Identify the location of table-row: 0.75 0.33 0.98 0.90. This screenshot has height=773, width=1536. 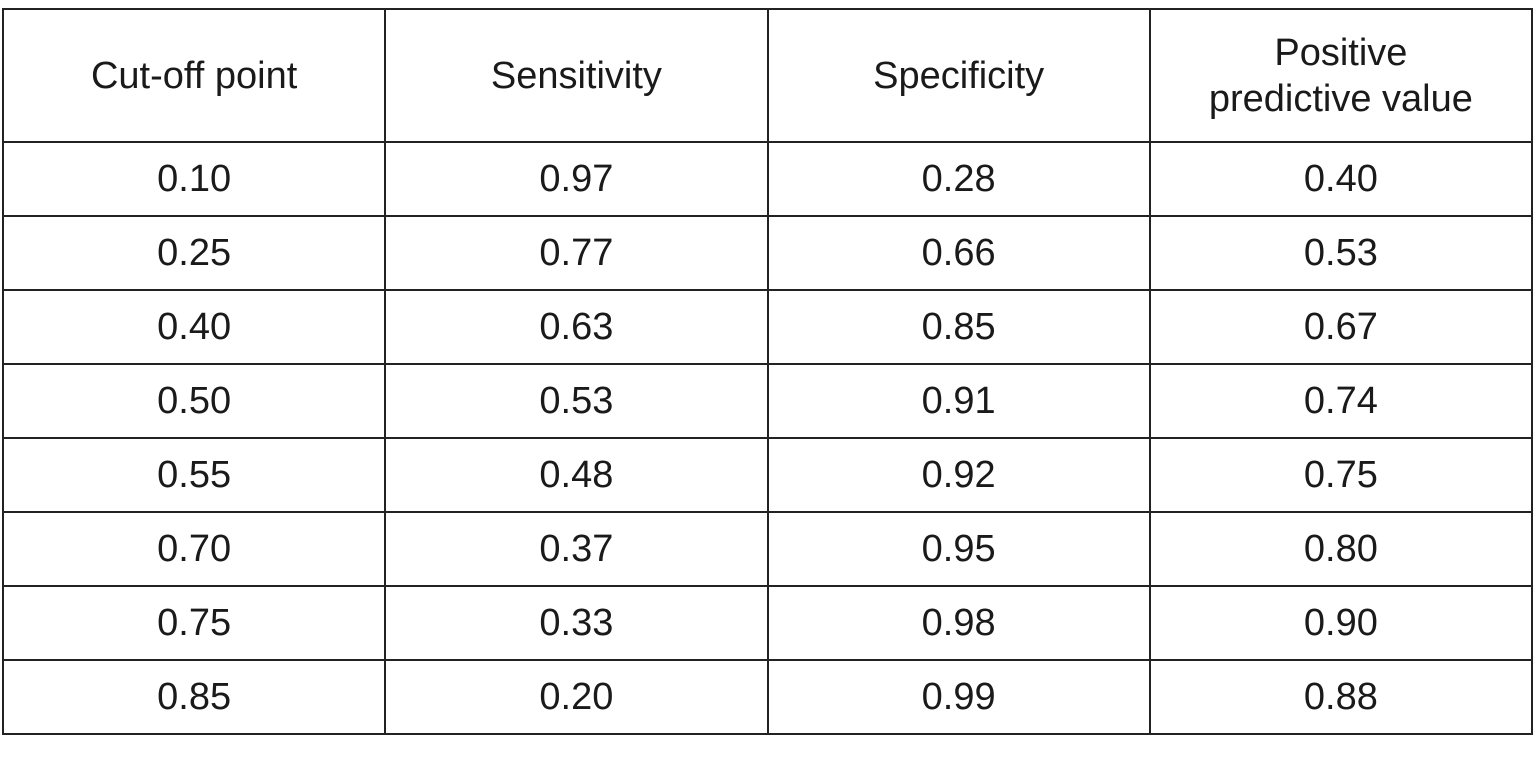
(767, 623).